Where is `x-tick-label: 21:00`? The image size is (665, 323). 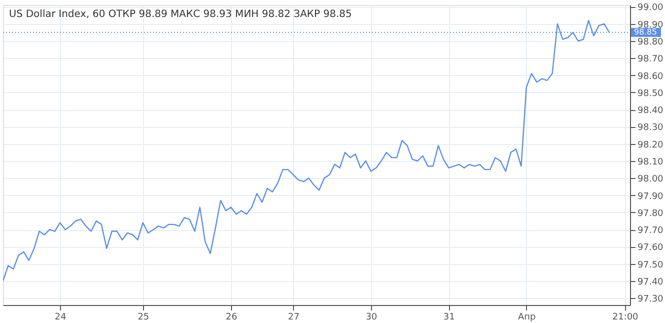
x-tick-label: 21:00 is located at coordinates (625, 317).